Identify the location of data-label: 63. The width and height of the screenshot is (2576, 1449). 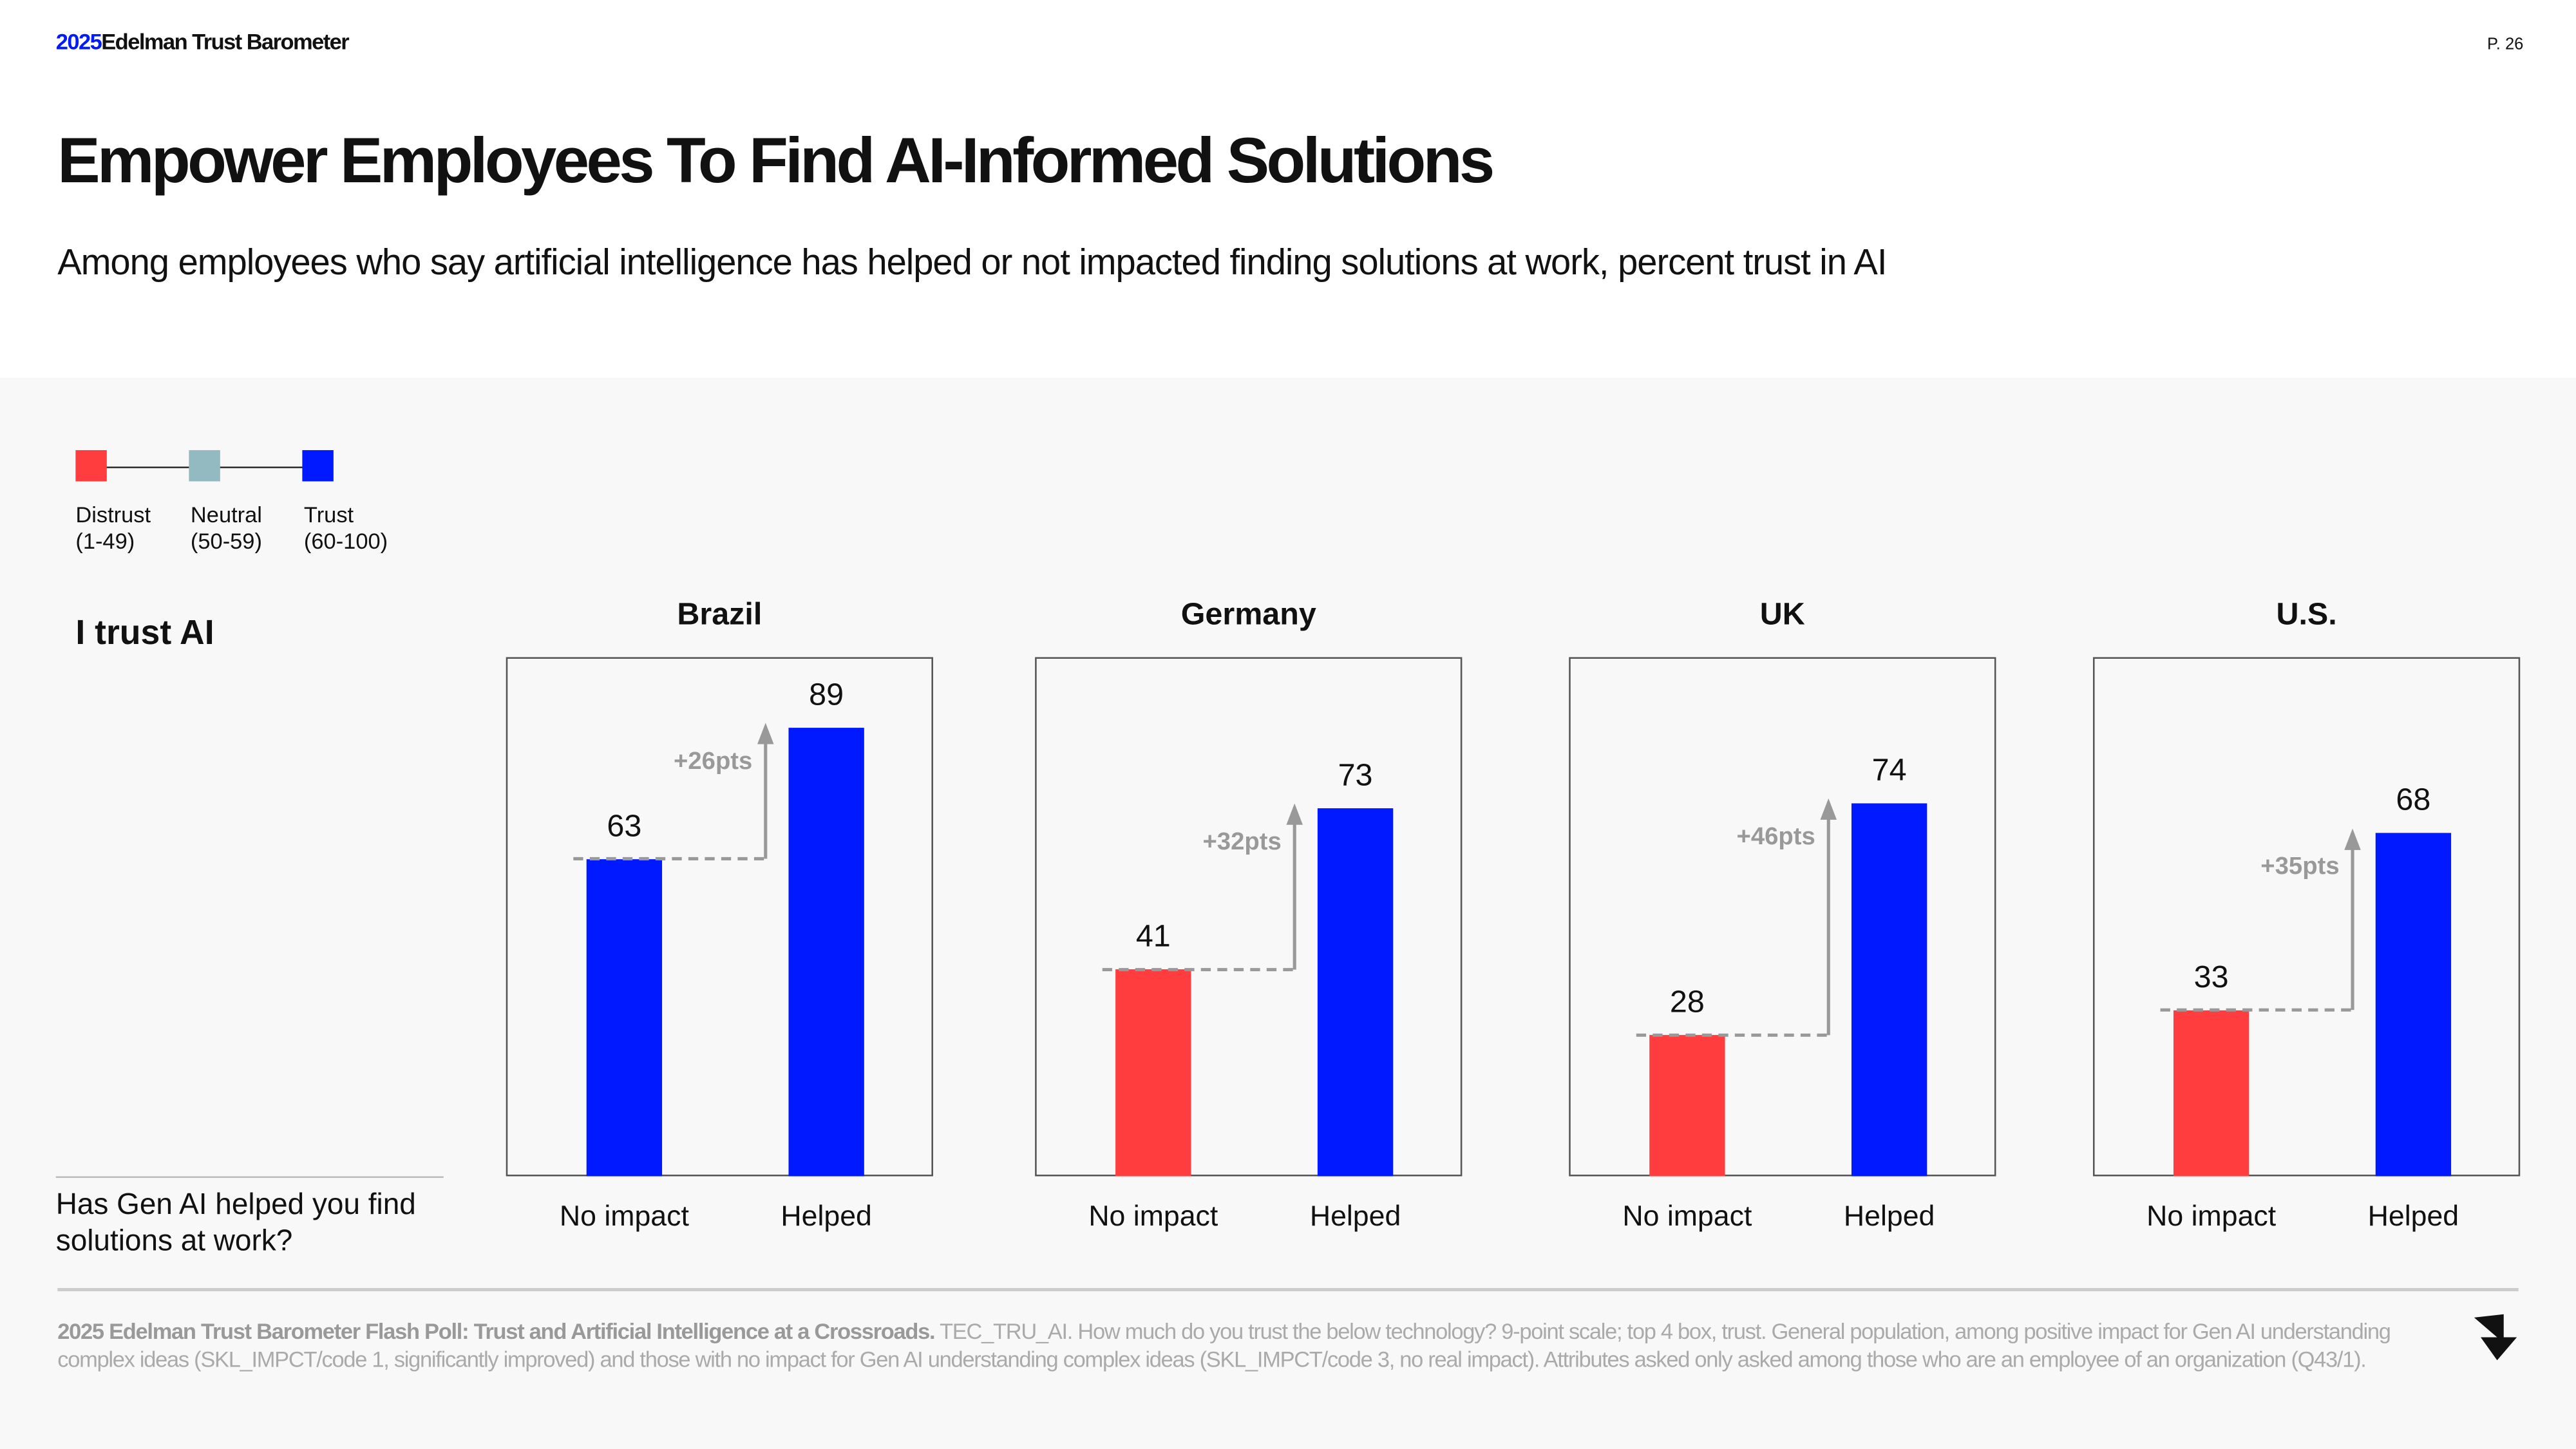
(624, 826).